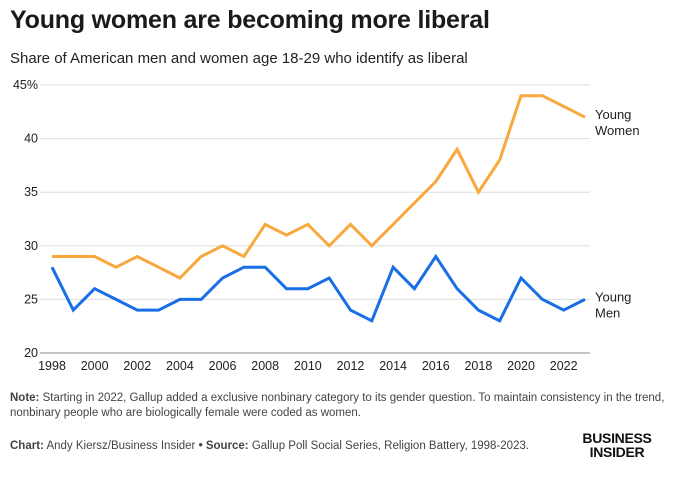  What do you see at coordinates (31, 139) in the screenshot?
I see `y-tick-label: 40` at bounding box center [31, 139].